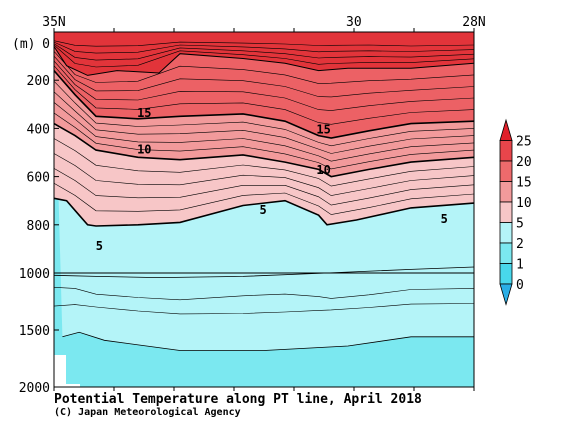 The image size is (570, 423). I want to click on colorbar-label: 2, so click(520, 244).